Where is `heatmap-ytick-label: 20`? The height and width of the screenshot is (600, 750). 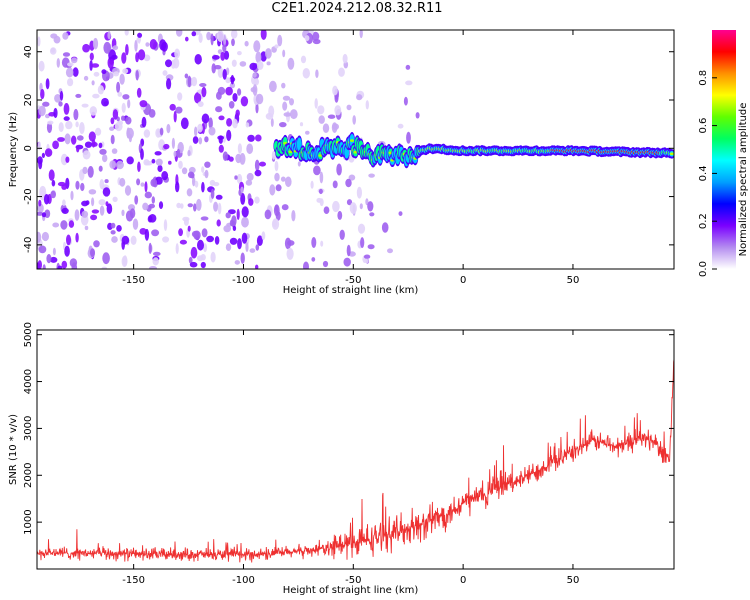 heatmap-ytick-label: 20 is located at coordinates (28, 100).